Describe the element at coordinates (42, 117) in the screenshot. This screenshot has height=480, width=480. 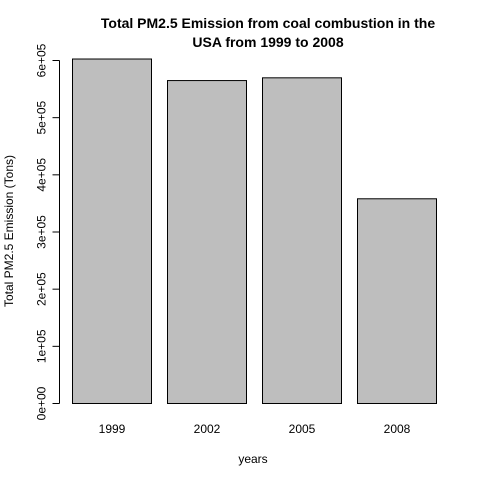
I see `y-tick-label: 5e+05` at that location.